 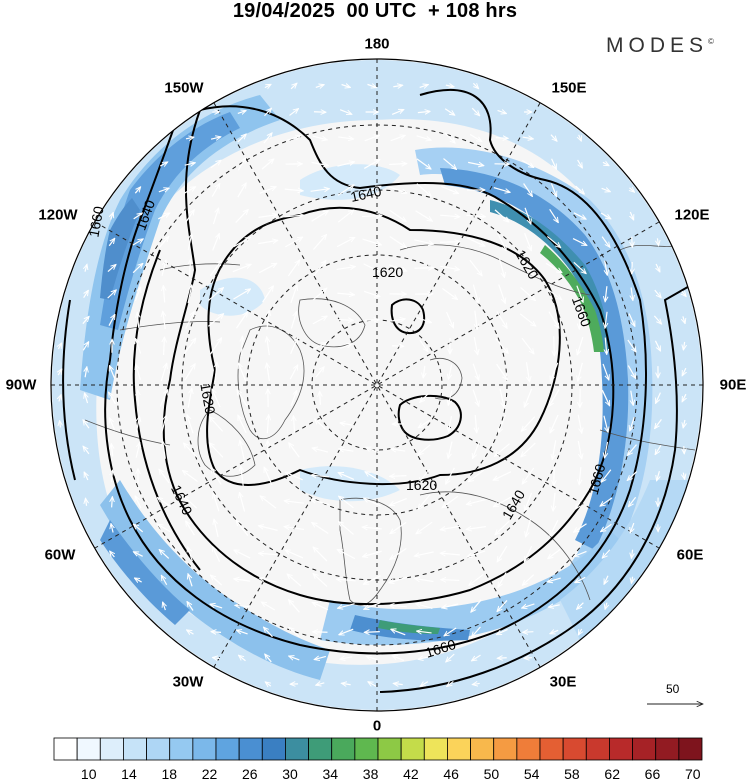 What do you see at coordinates (673, 689) in the screenshot?
I see `vector-scale-value: 50` at bounding box center [673, 689].